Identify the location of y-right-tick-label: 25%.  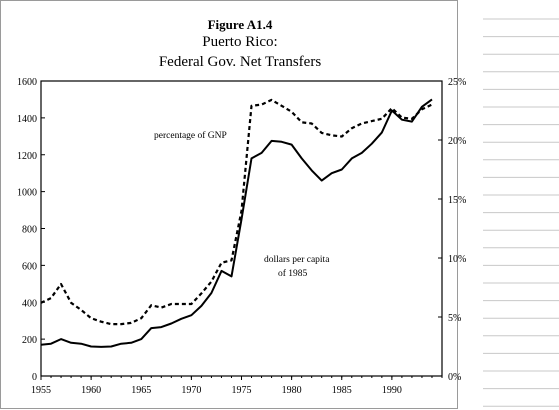
(457, 82).